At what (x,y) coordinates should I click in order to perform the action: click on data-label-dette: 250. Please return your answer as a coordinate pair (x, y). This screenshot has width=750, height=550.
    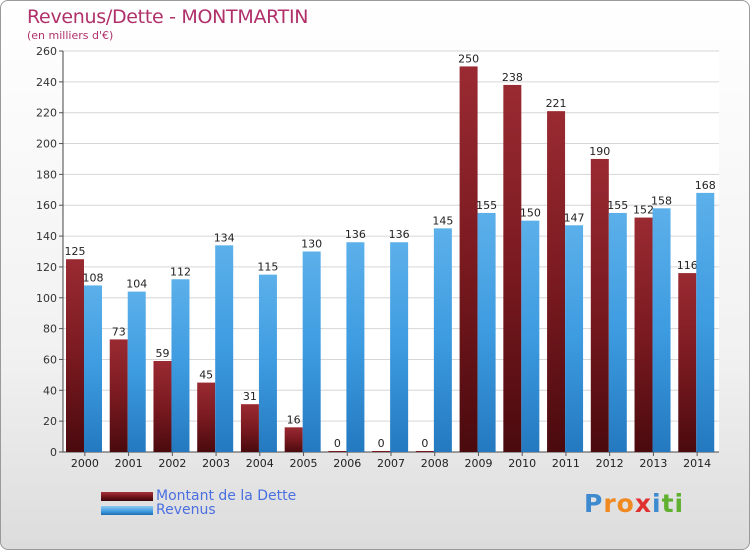
    Looking at the image, I should click on (468, 58).